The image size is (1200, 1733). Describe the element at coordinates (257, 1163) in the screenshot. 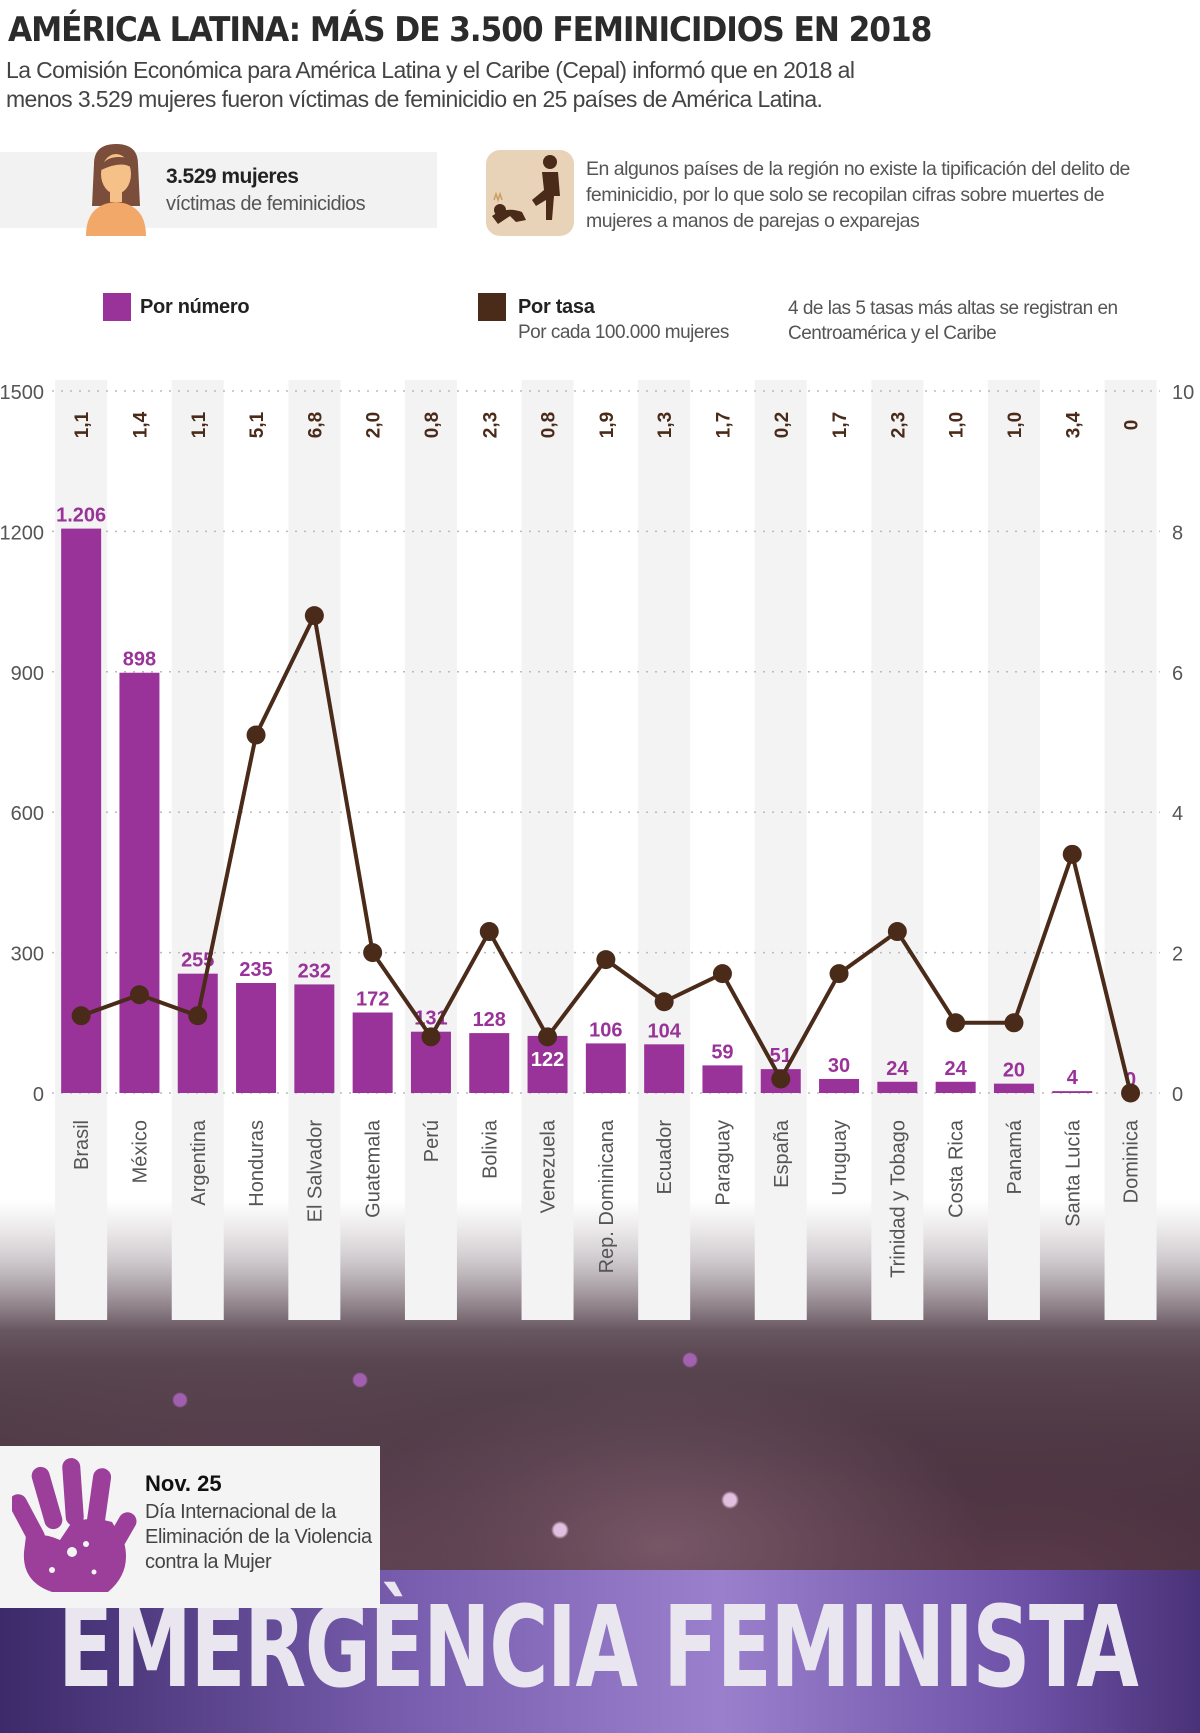

I see `category-label: Honduras` at that location.